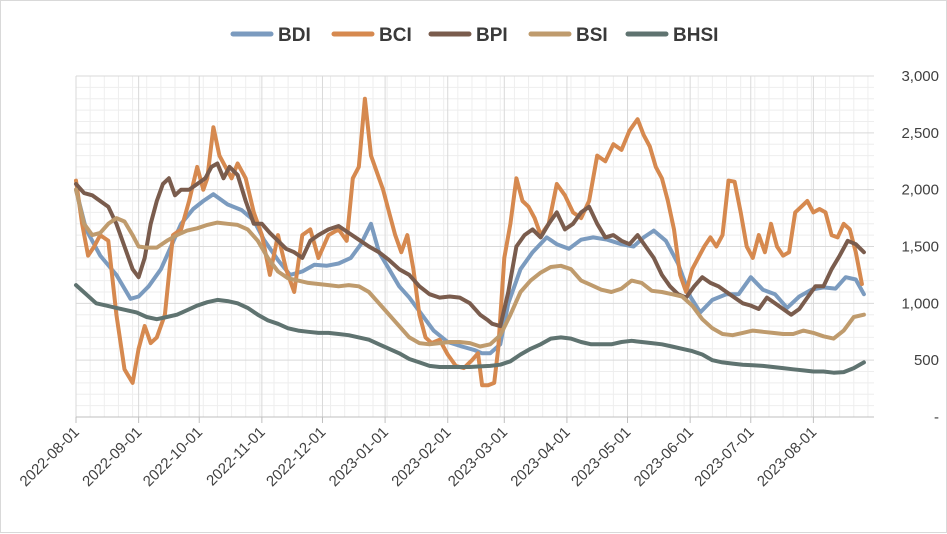 The image size is (947, 534). What do you see at coordinates (395, 35) in the screenshot?
I see `legend-label-bci: BCI` at bounding box center [395, 35].